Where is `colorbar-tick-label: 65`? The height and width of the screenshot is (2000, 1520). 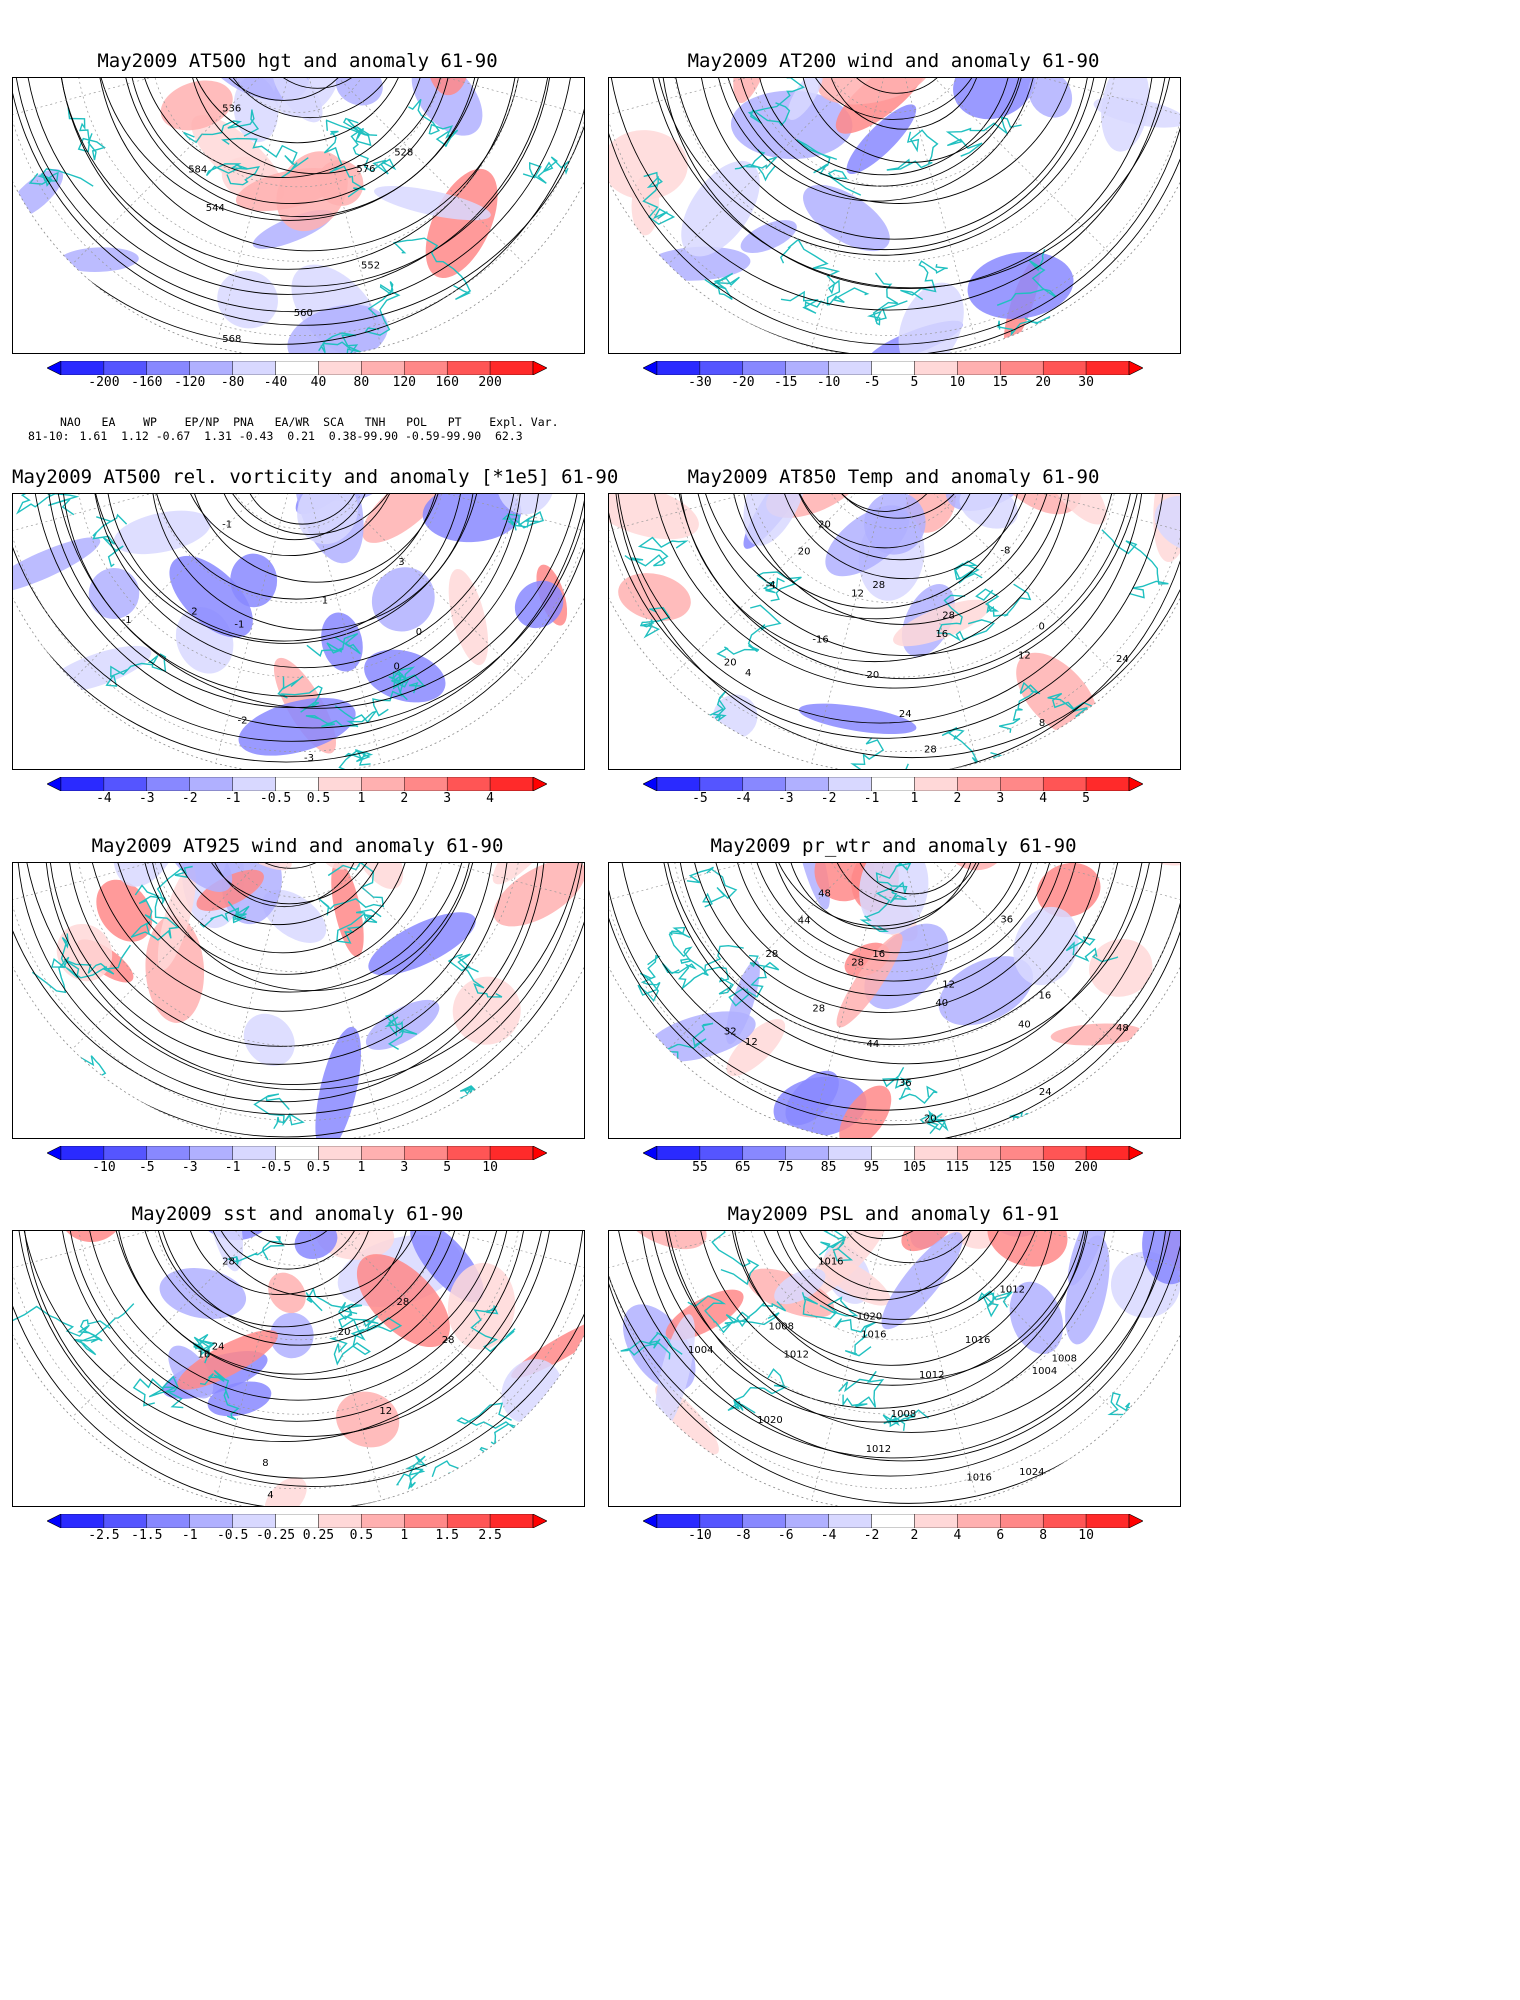
colorbar-tick-label: 65 is located at coordinates (742, 1167).